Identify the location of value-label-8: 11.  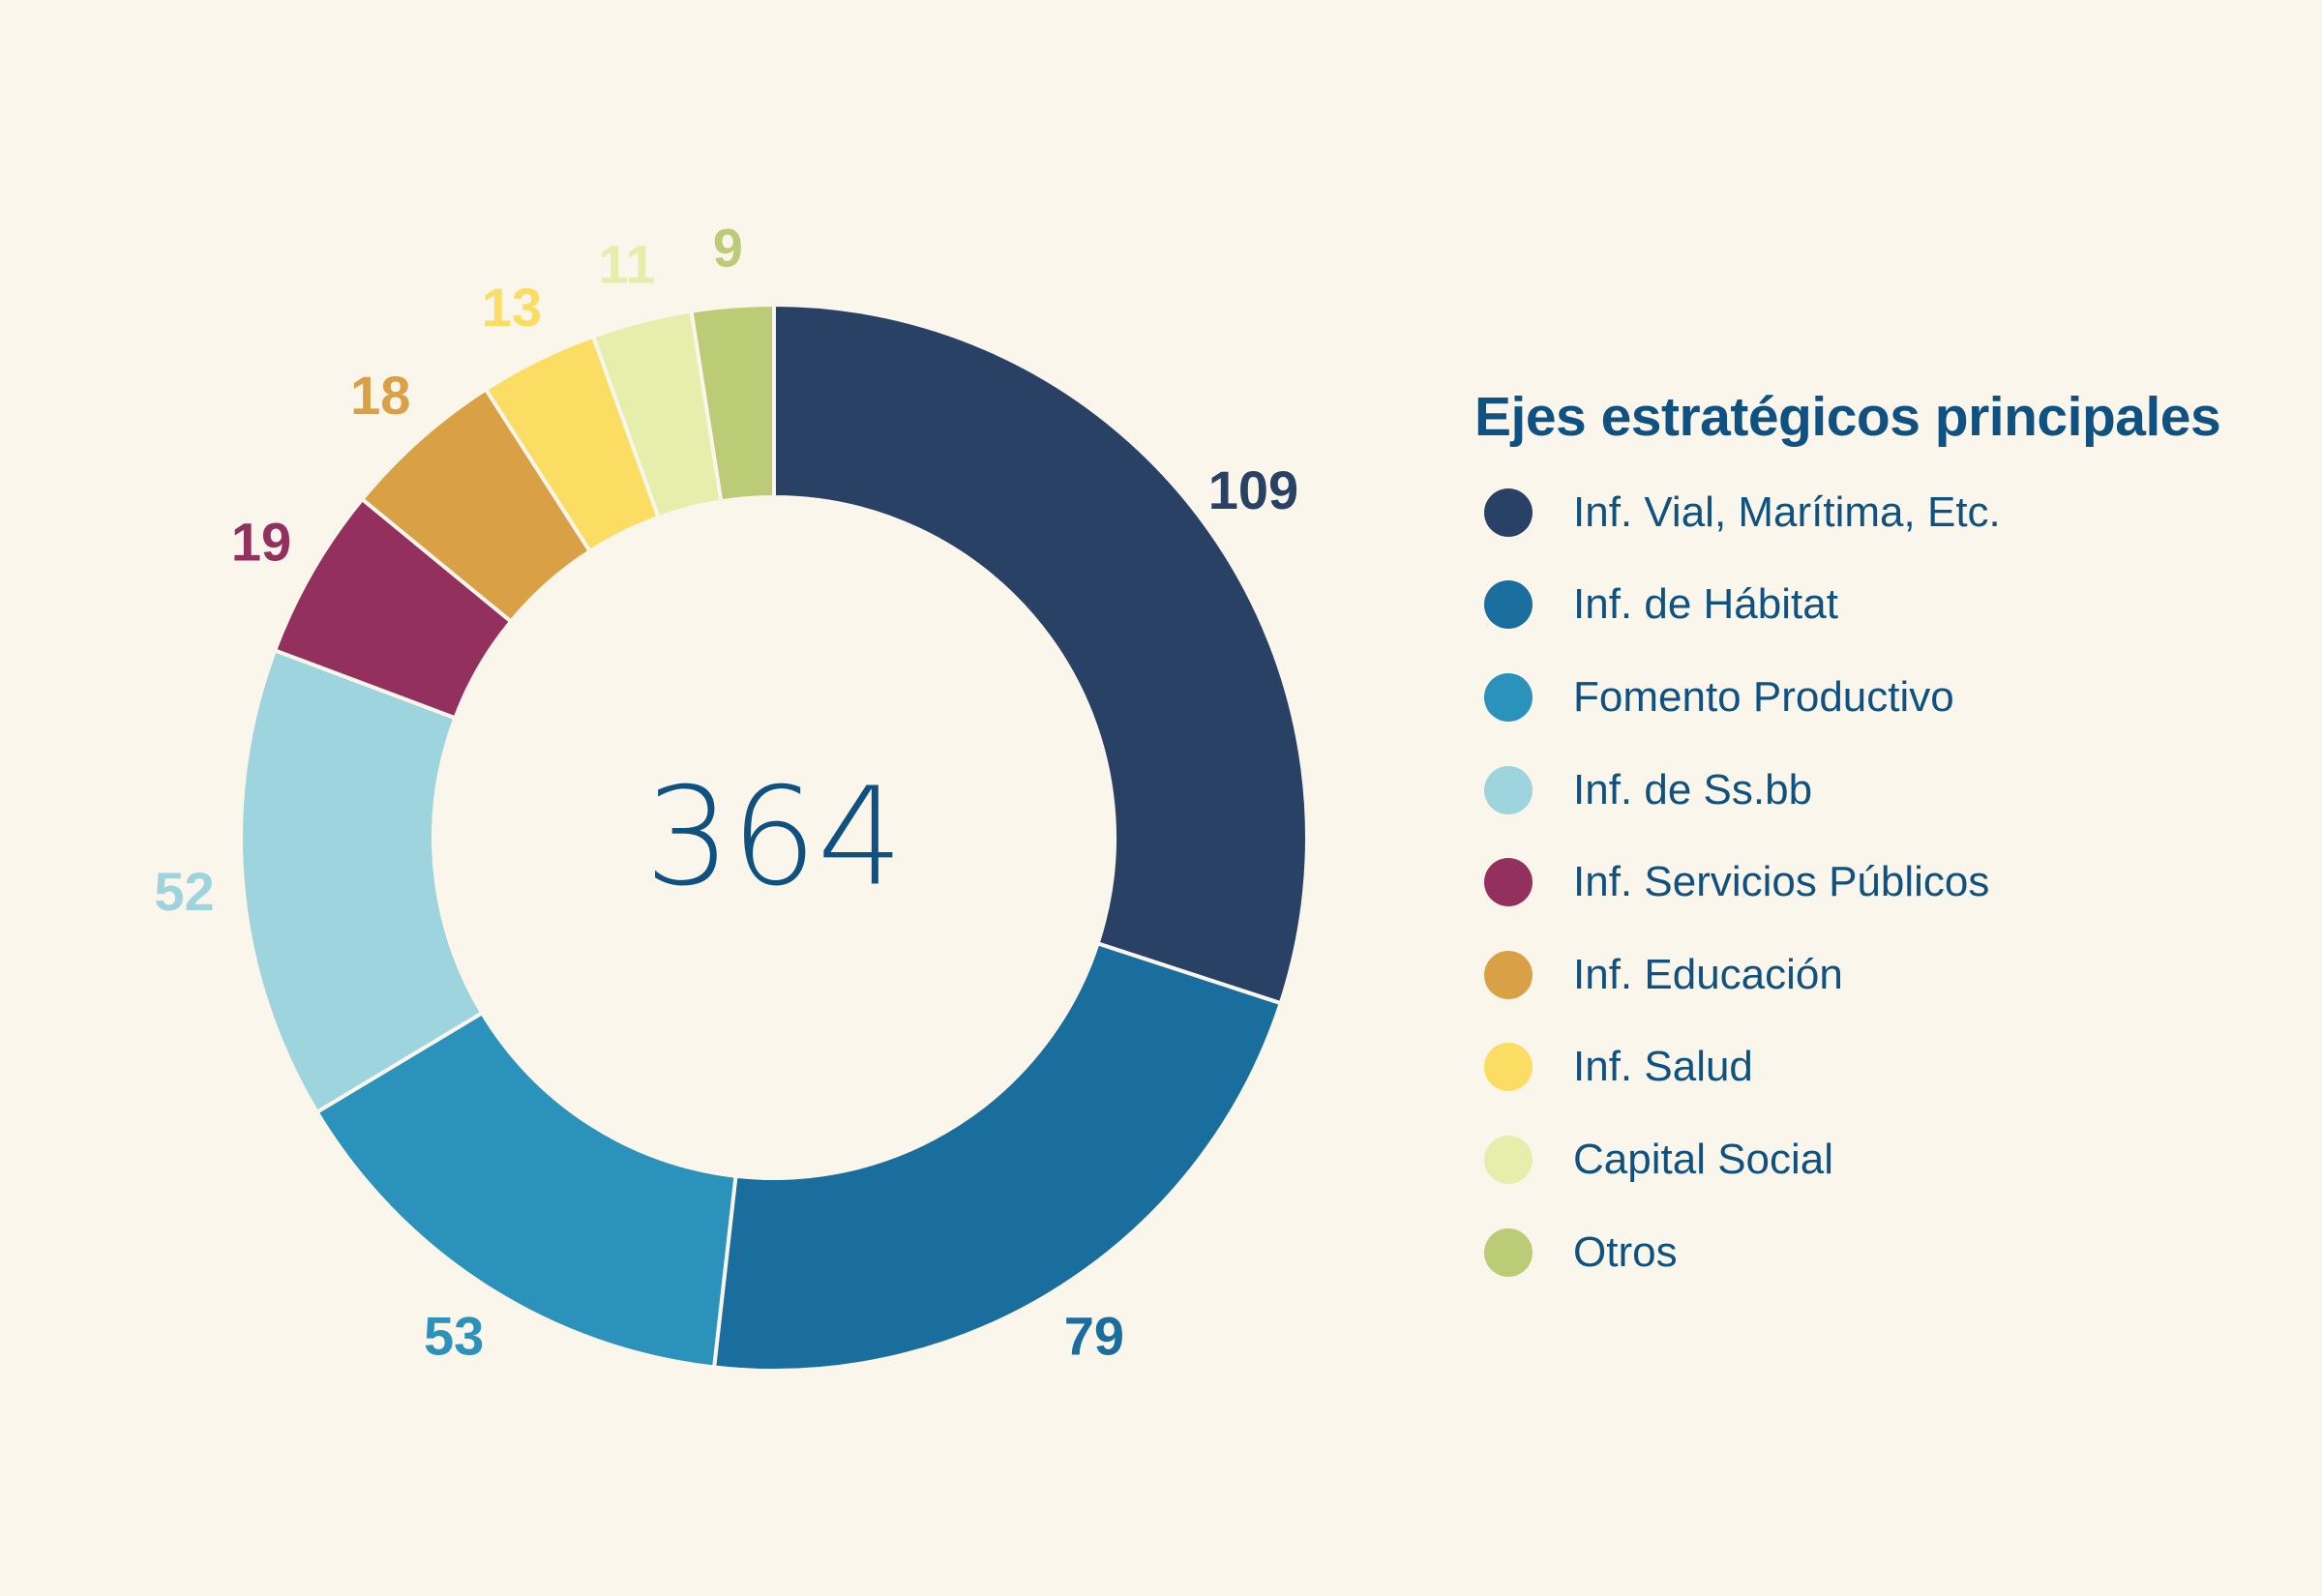
(626, 264).